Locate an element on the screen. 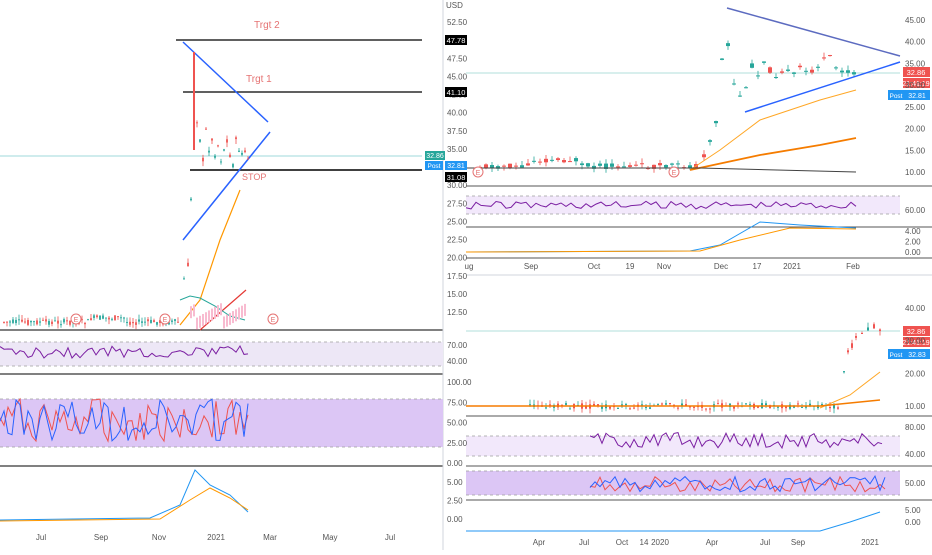 This screenshot has height=555, width=932. left_chart.price_ticks-tick: 17.50 is located at coordinates (457, 276).